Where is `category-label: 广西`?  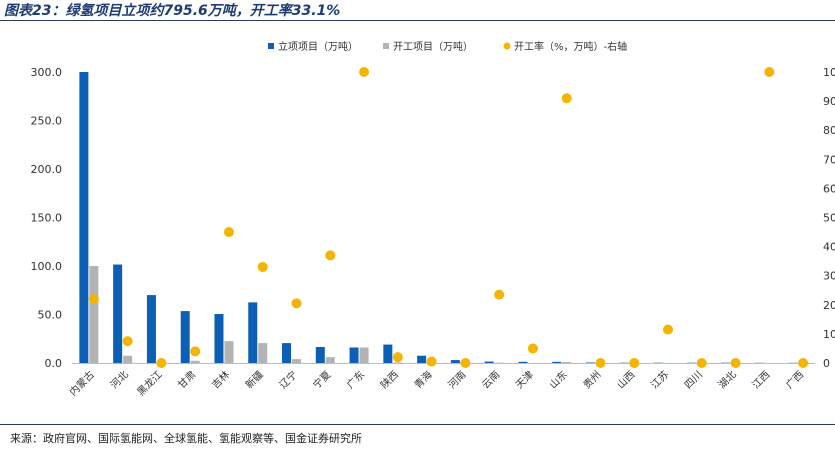 category-label: 广西 is located at coordinates (795, 380).